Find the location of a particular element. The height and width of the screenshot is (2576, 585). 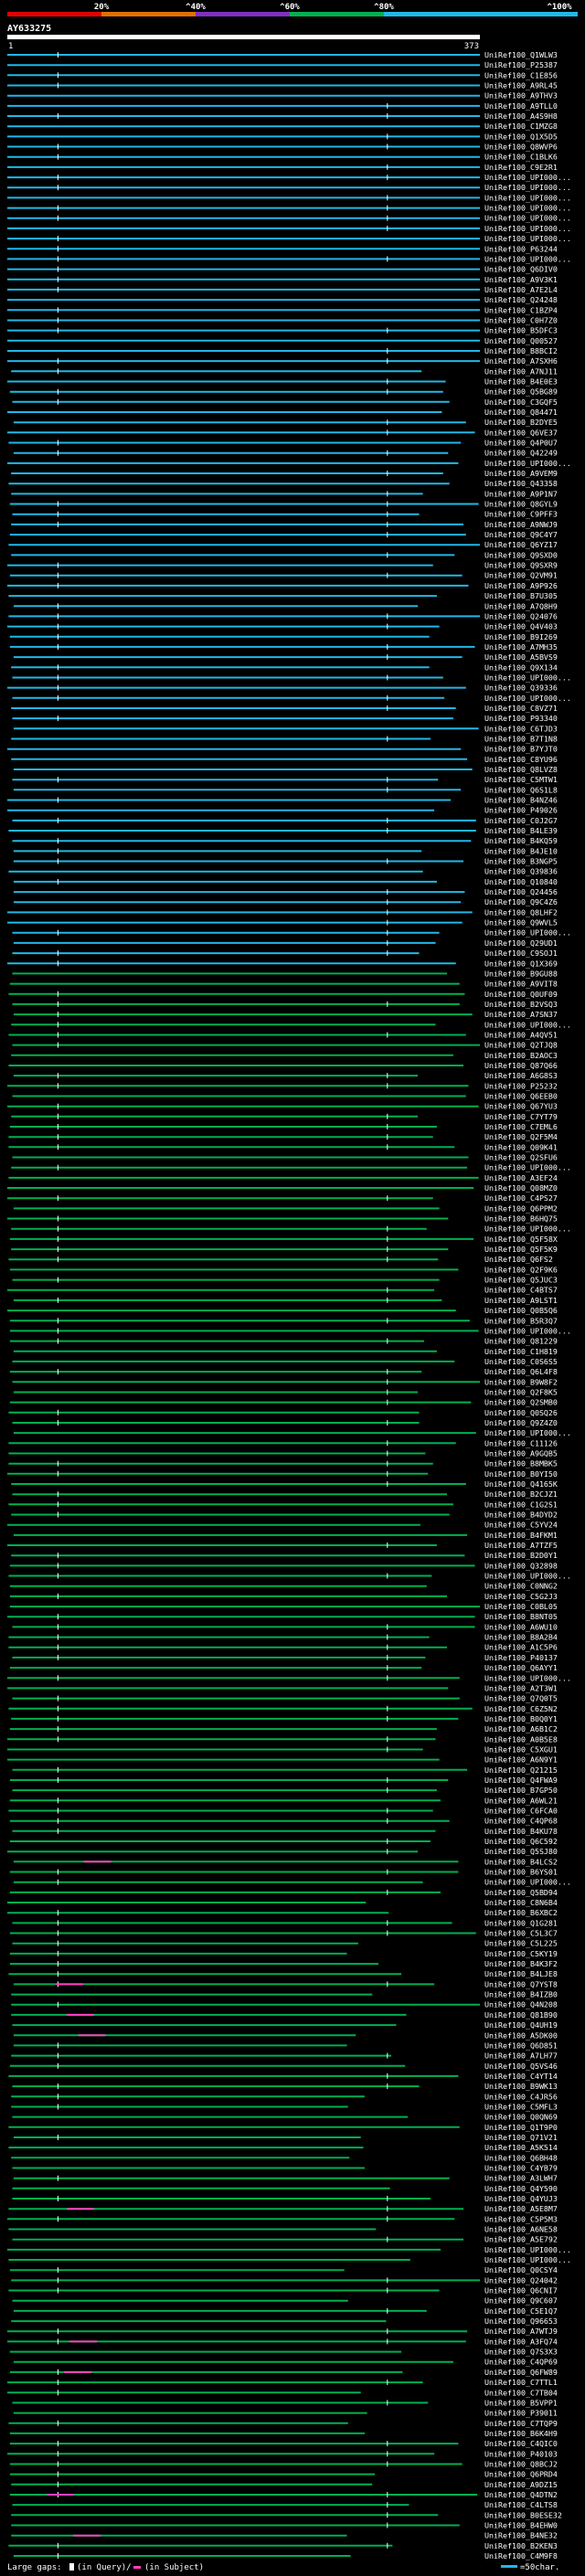

subject-label: UniRef100_Q87Q66 is located at coordinates (521, 1065).